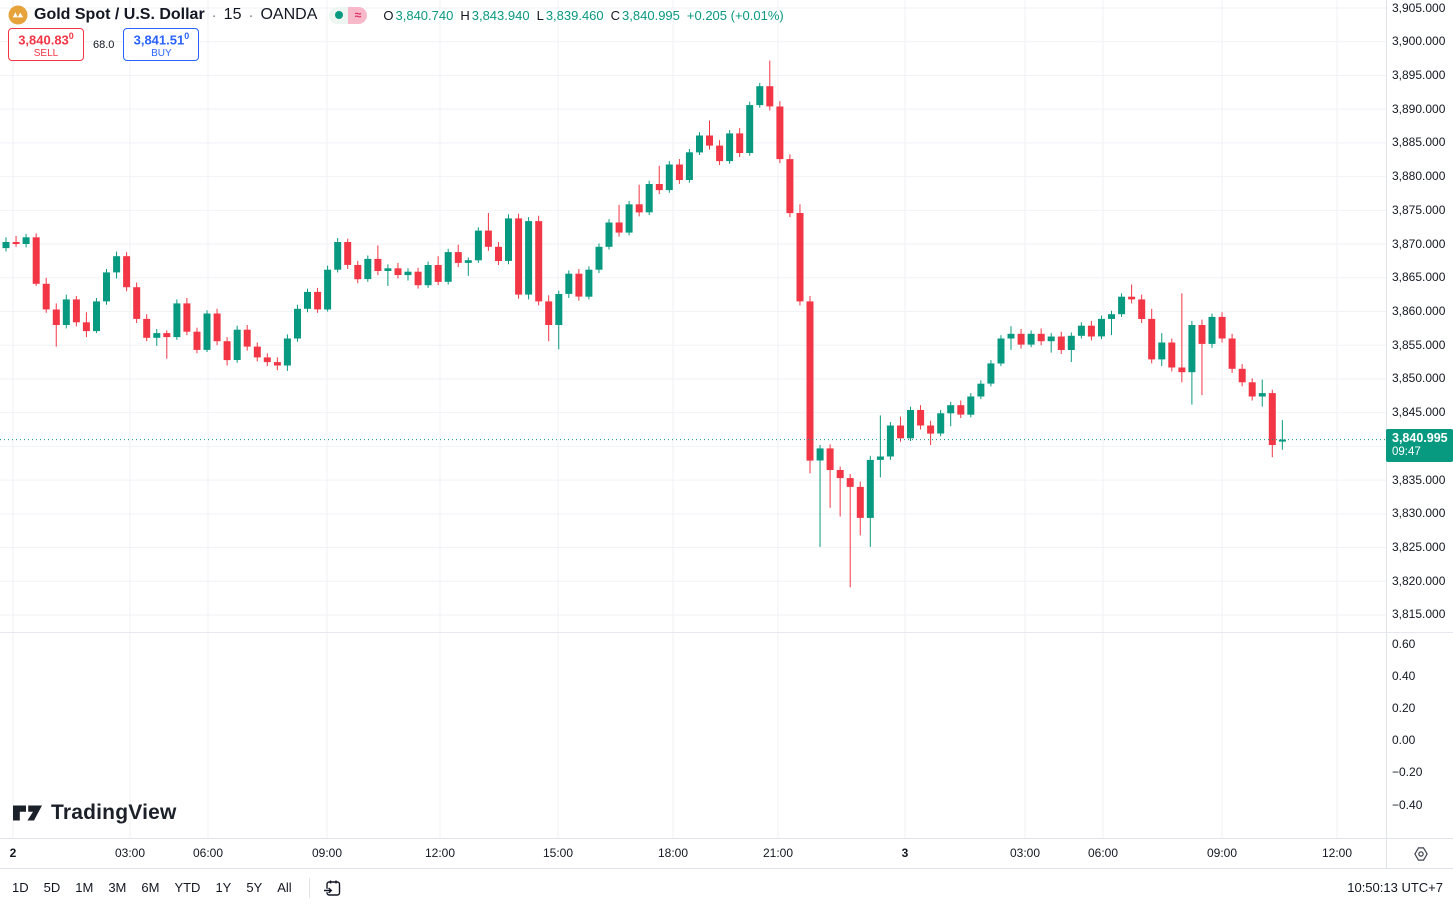  What do you see at coordinates (358, 15) in the screenshot?
I see `delayed-data-icon: ≈` at bounding box center [358, 15].